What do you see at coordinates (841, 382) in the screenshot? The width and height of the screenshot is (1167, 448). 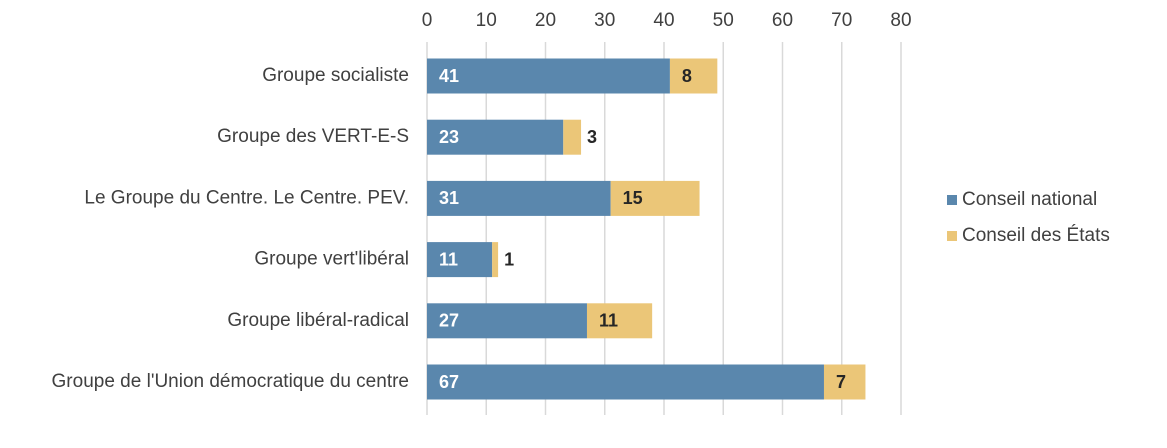 I see `data-label: 7` at bounding box center [841, 382].